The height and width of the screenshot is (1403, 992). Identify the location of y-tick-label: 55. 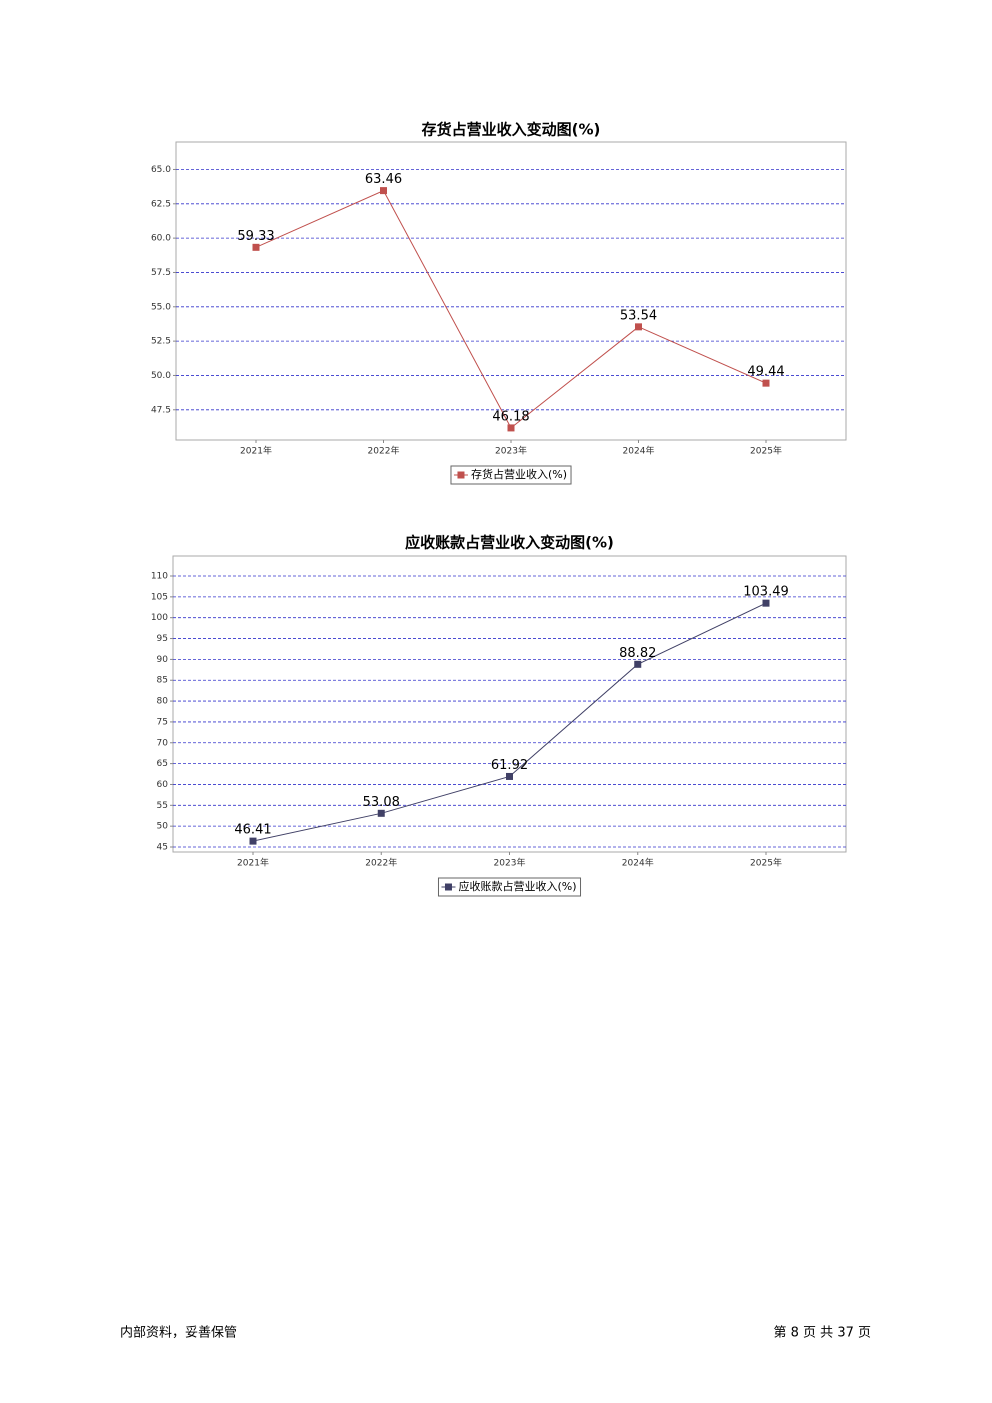
(162, 806).